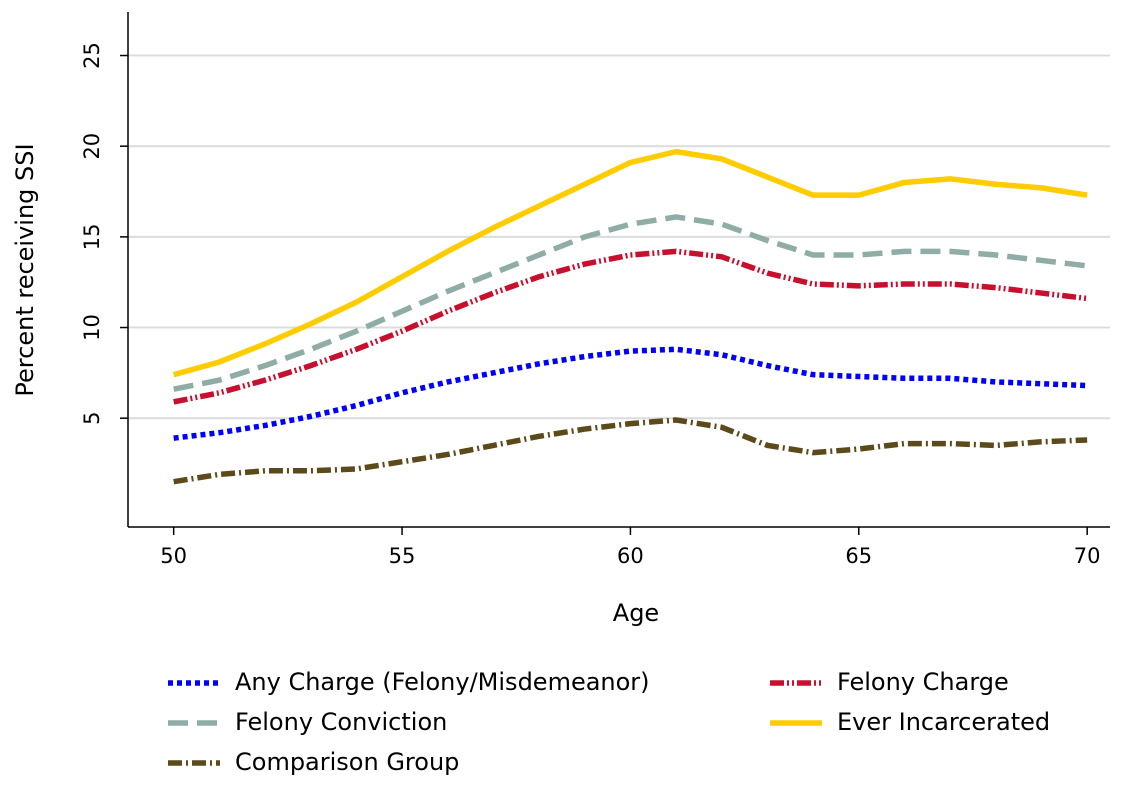 The width and height of the screenshot is (1125, 786). Describe the element at coordinates (92, 146) in the screenshot. I see `y-tick-label: 20` at that location.